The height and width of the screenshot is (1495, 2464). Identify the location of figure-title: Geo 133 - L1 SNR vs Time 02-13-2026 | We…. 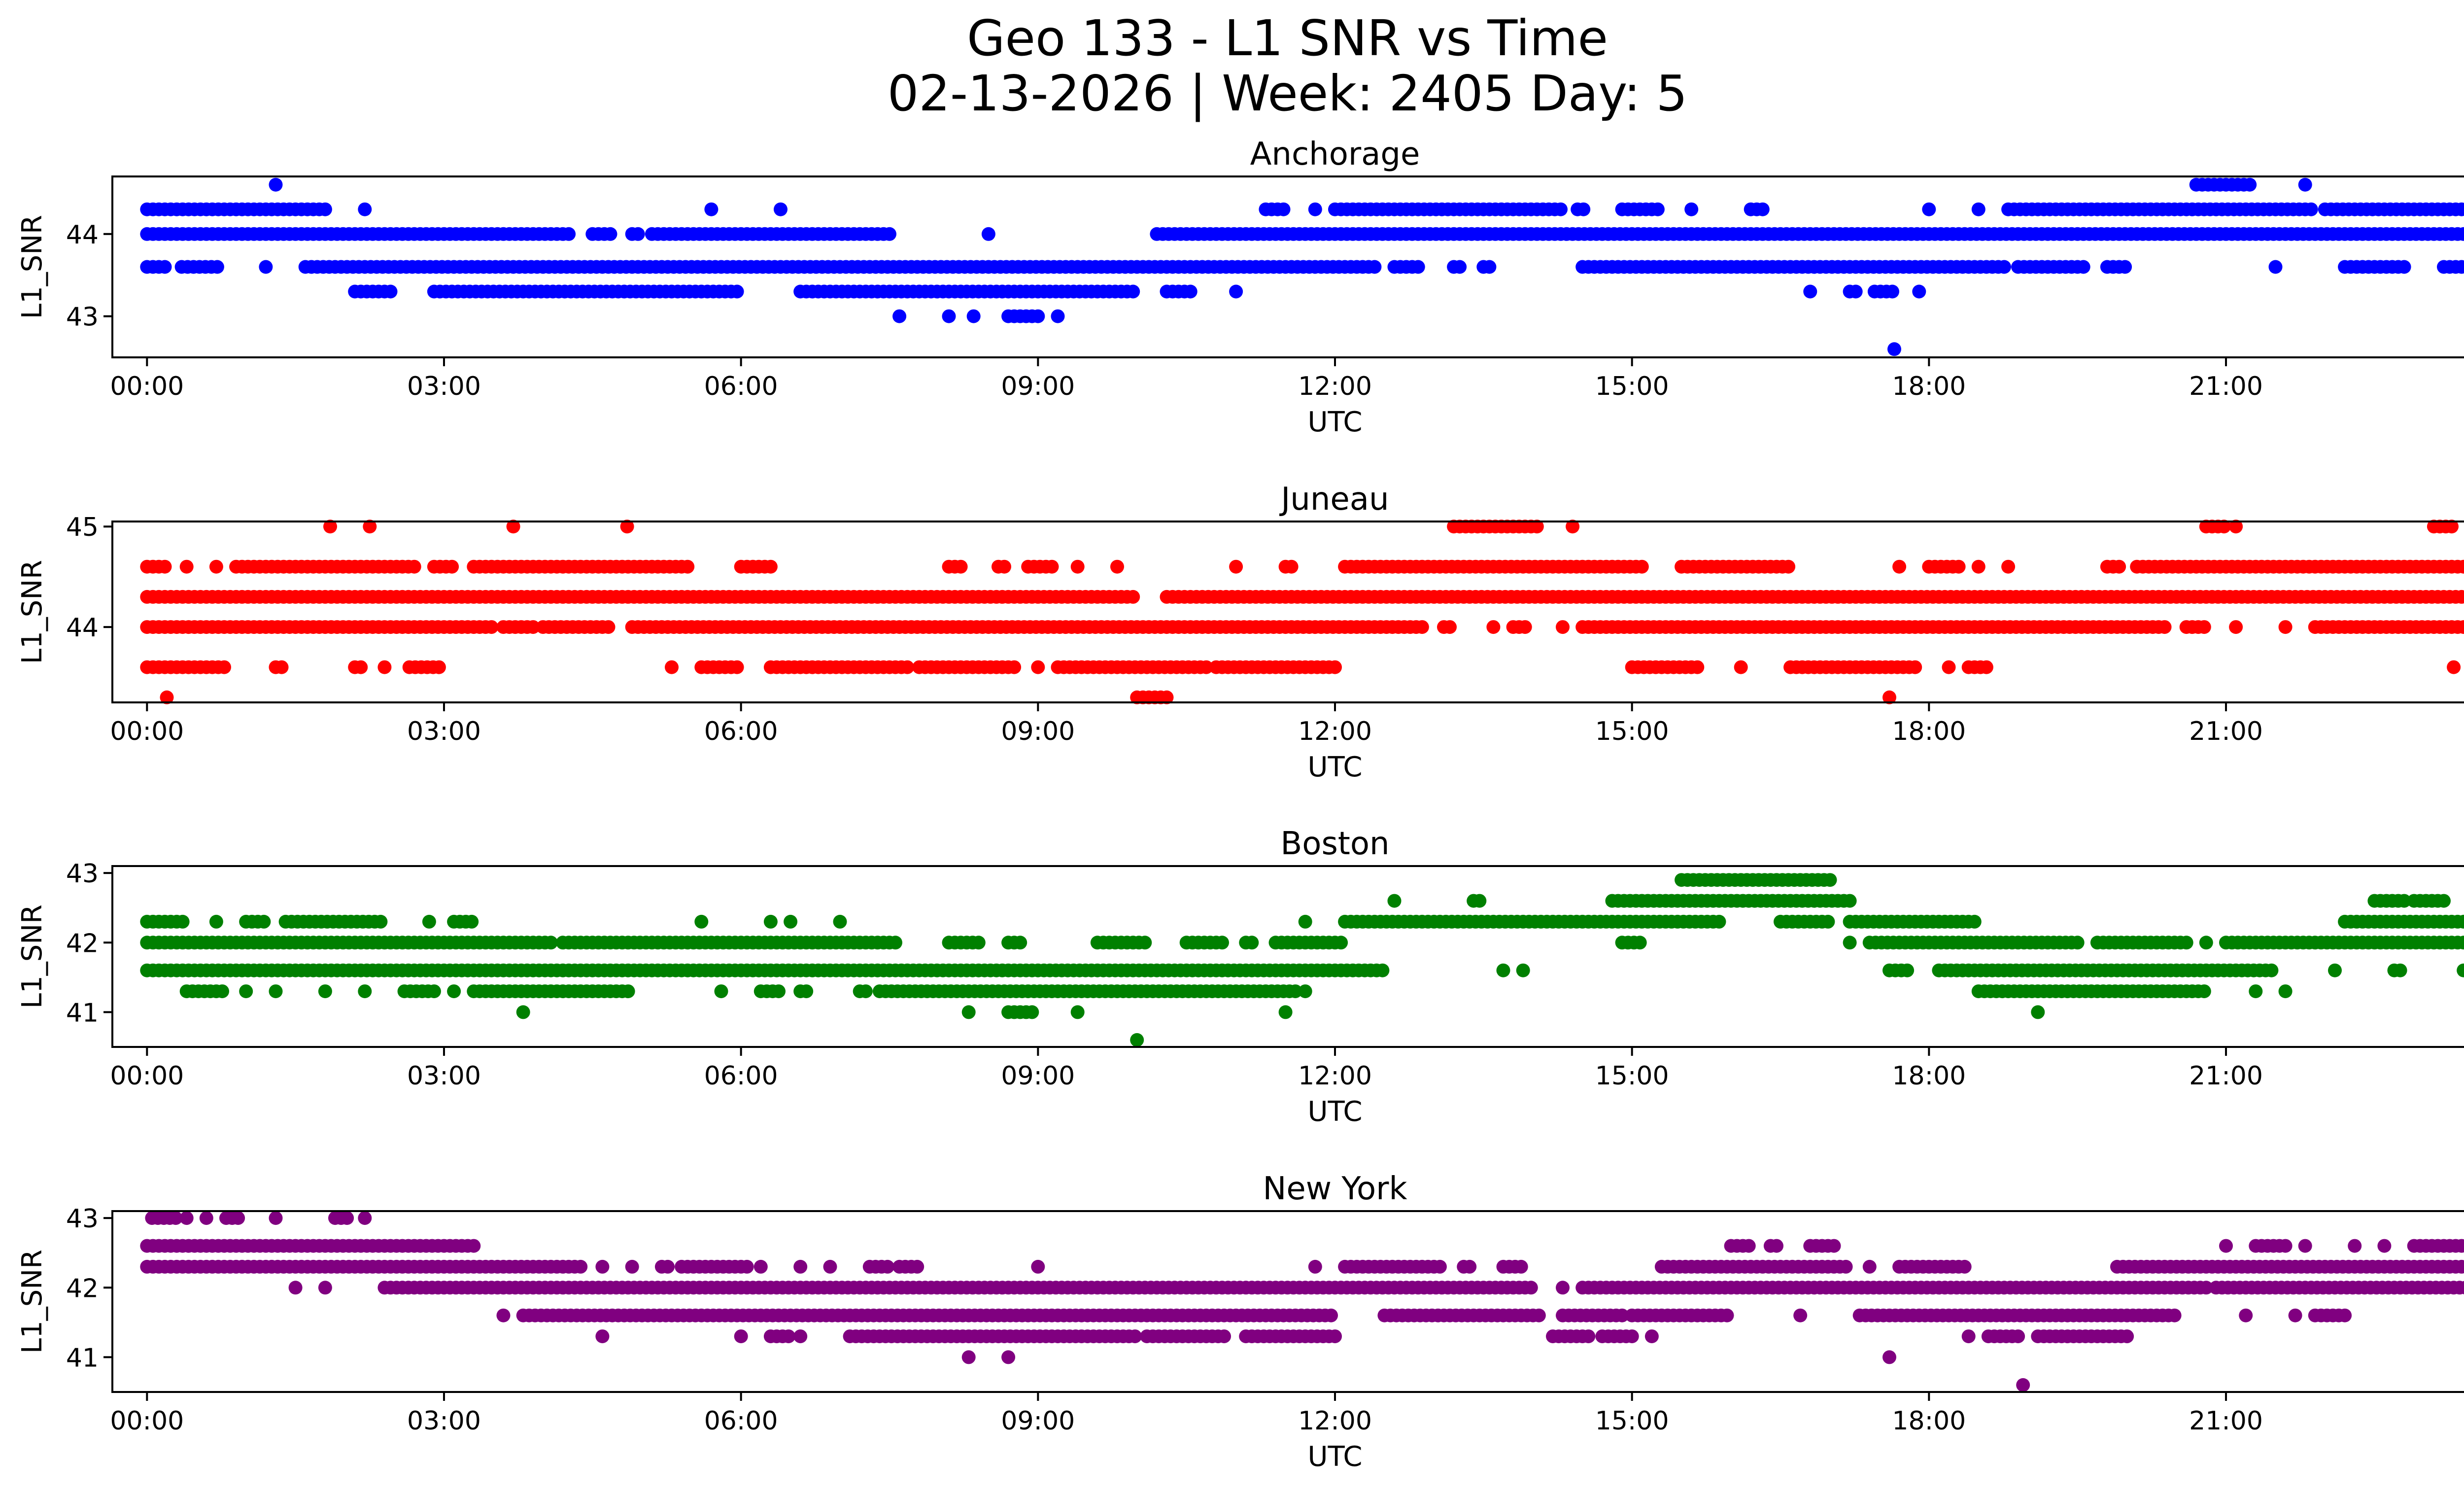
(1232, 66).